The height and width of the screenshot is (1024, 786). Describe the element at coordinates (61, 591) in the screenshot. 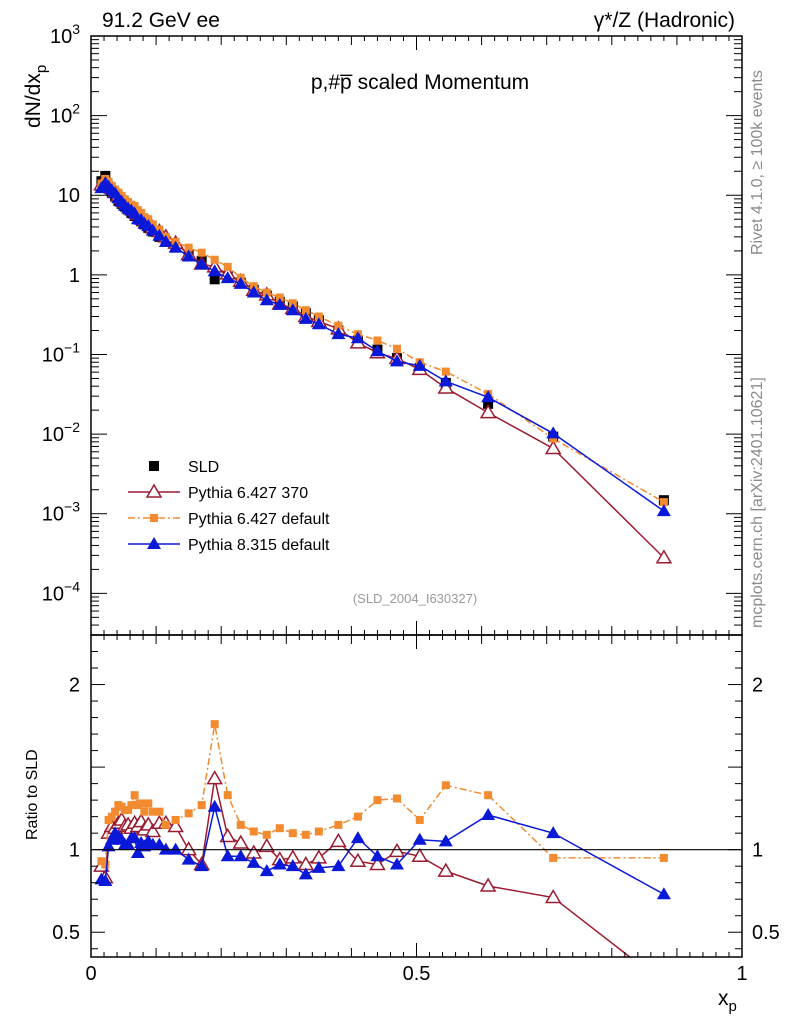

I see `y-tick-label: 10⁻⁴` at that location.